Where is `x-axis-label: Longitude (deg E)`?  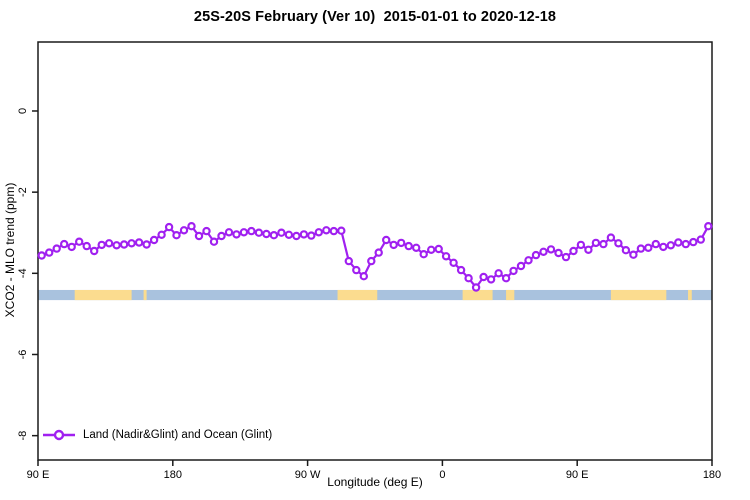 x-axis-label: Longitude (deg E) is located at coordinates (375, 482).